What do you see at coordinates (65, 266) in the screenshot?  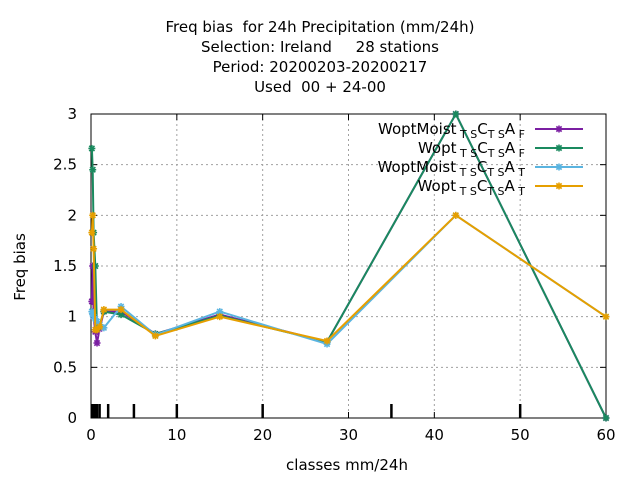 I see `y-tick-label: 1.5` at bounding box center [65, 266].